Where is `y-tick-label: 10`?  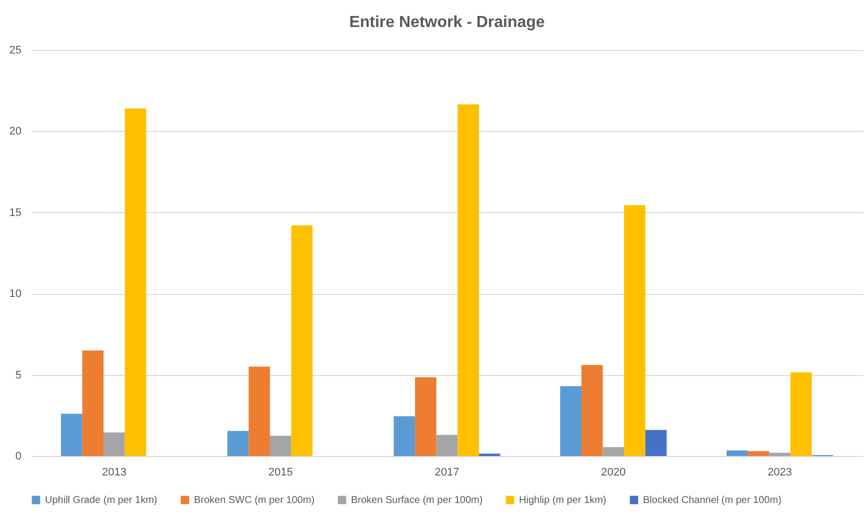 y-tick-label: 10 is located at coordinates (15, 294).